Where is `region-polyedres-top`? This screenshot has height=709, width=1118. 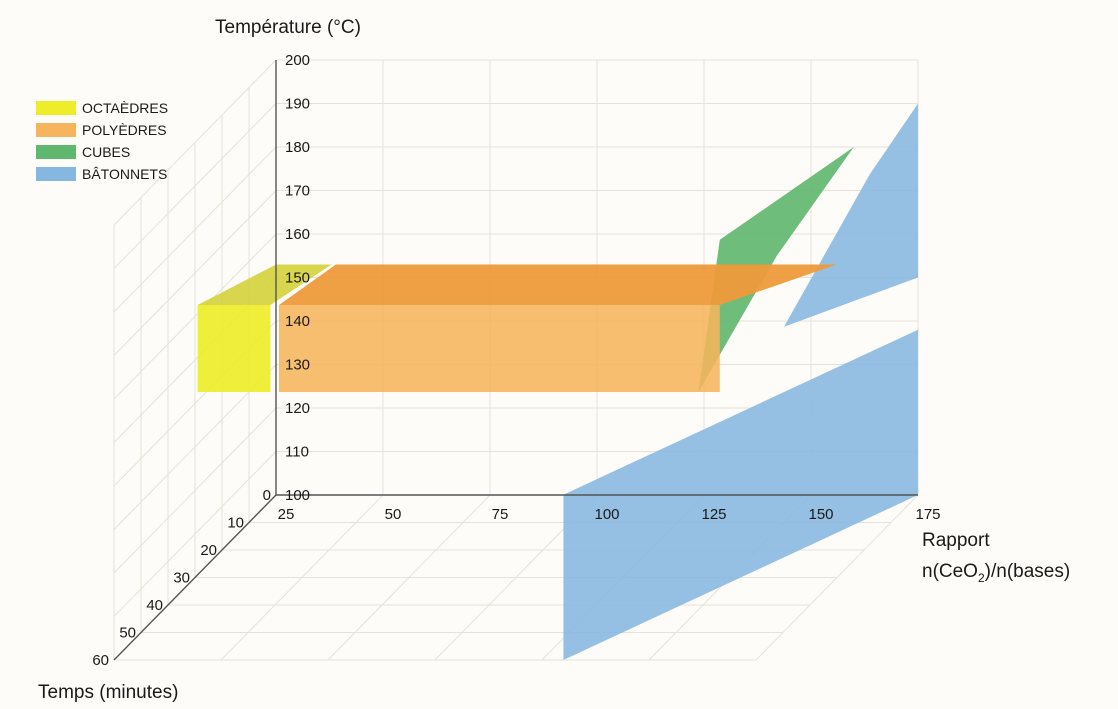
region-polyedres-top is located at coordinates (558, 284).